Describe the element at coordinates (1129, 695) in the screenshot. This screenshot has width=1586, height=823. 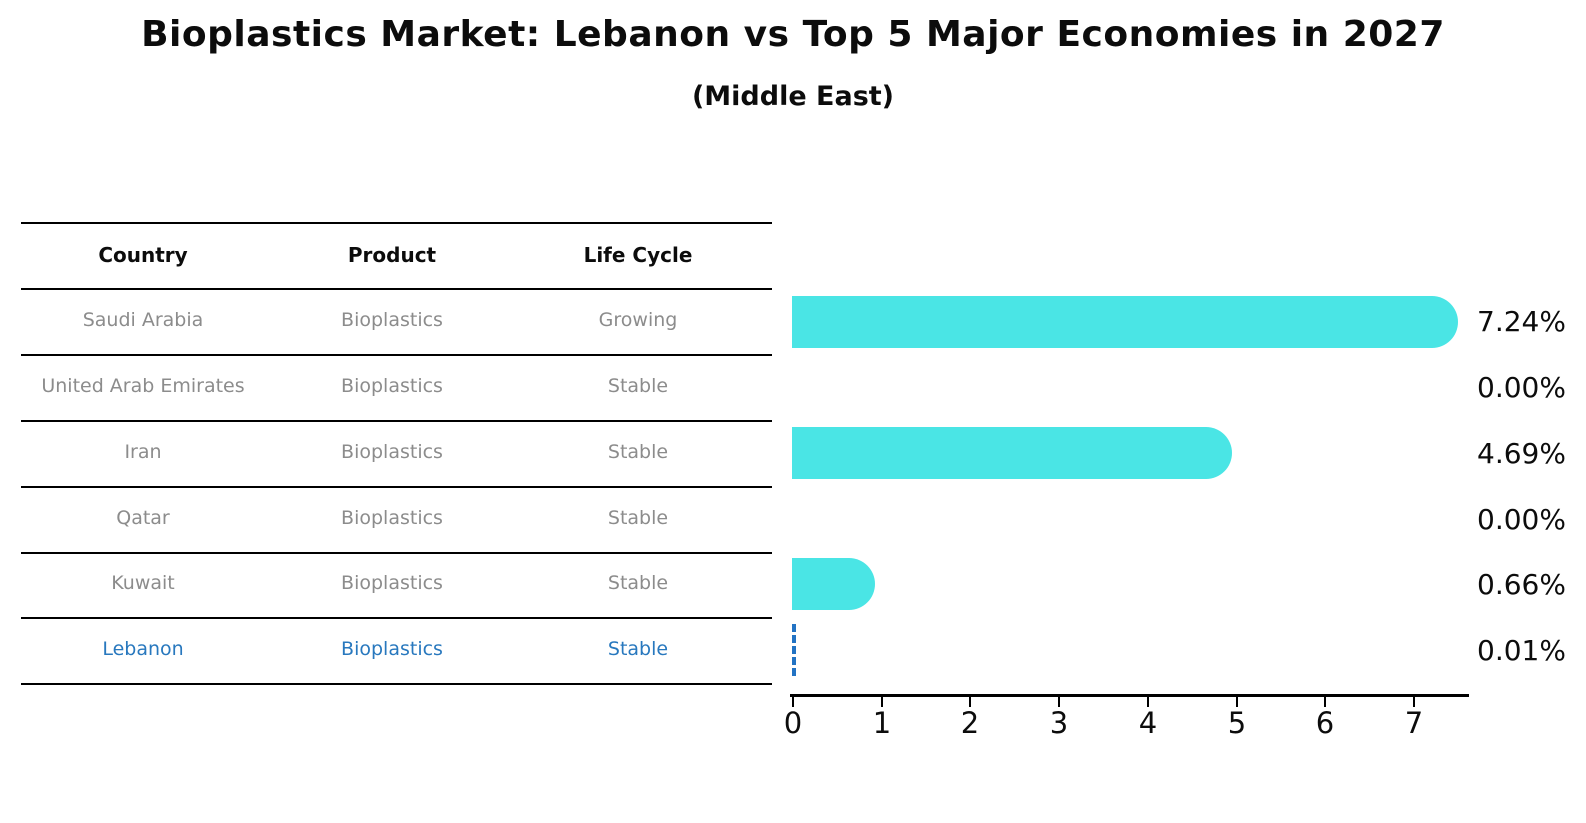
I see `x-axis-line` at that location.